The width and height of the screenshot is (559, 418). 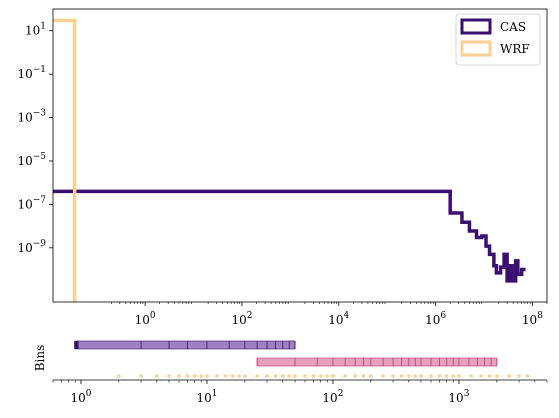 I want to click on bins-panel: 10⁰ 10¹ 10² 10³ Bins, so click(x=290, y=372).